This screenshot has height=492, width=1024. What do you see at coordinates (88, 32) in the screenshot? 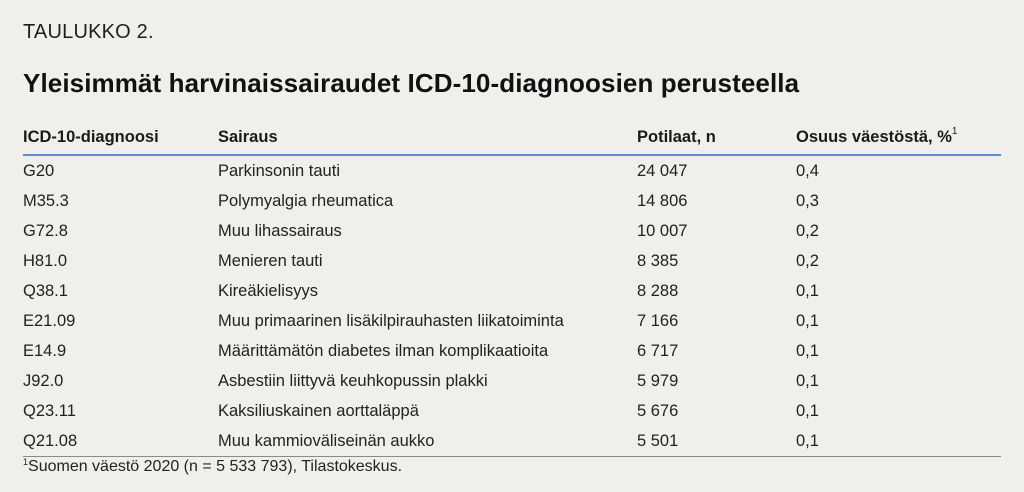
I see `table-label: TAULUKKO 2.` at bounding box center [88, 32].